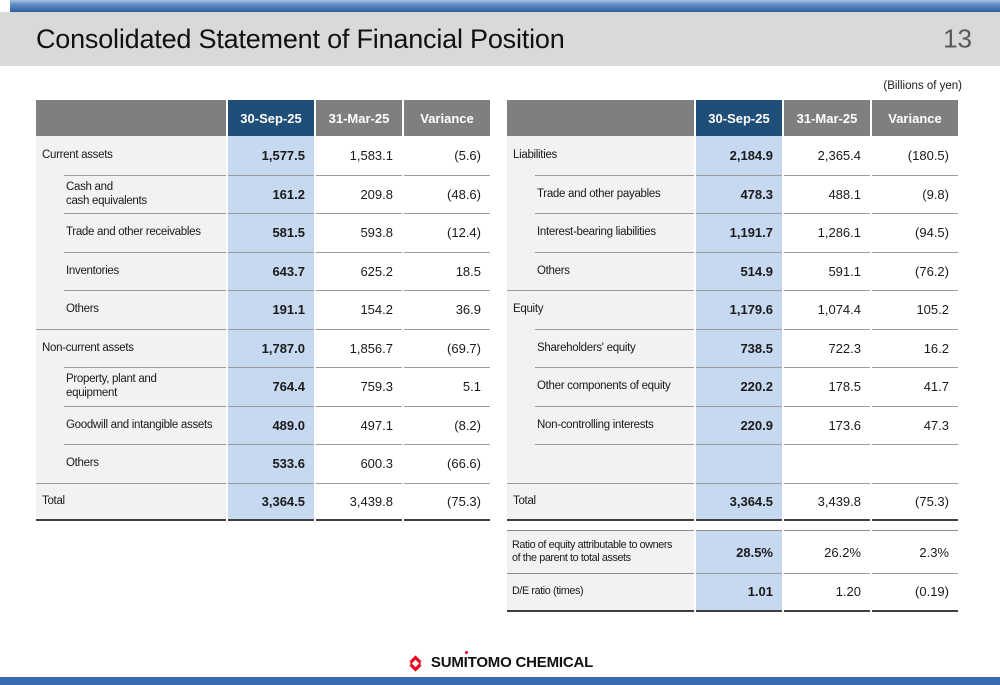 This screenshot has height=685, width=1000. What do you see at coordinates (827, 232) in the screenshot?
I see `value-31-mar-25: 1,286.1` at bounding box center [827, 232].